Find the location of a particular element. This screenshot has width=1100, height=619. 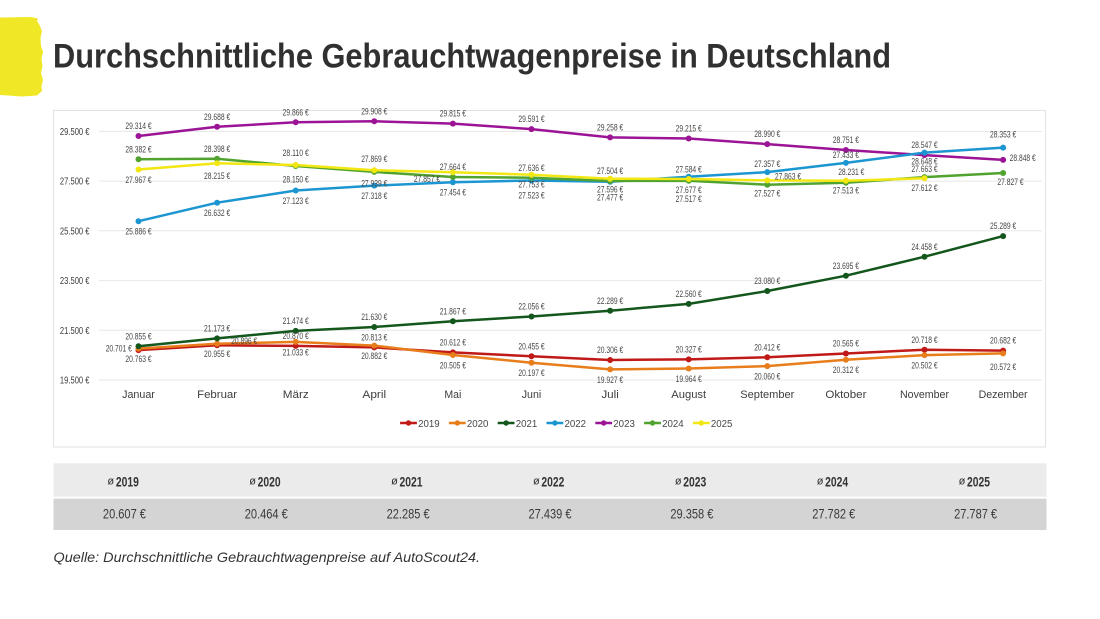

svg-text: 27.787 € is located at coordinates (975, 513).